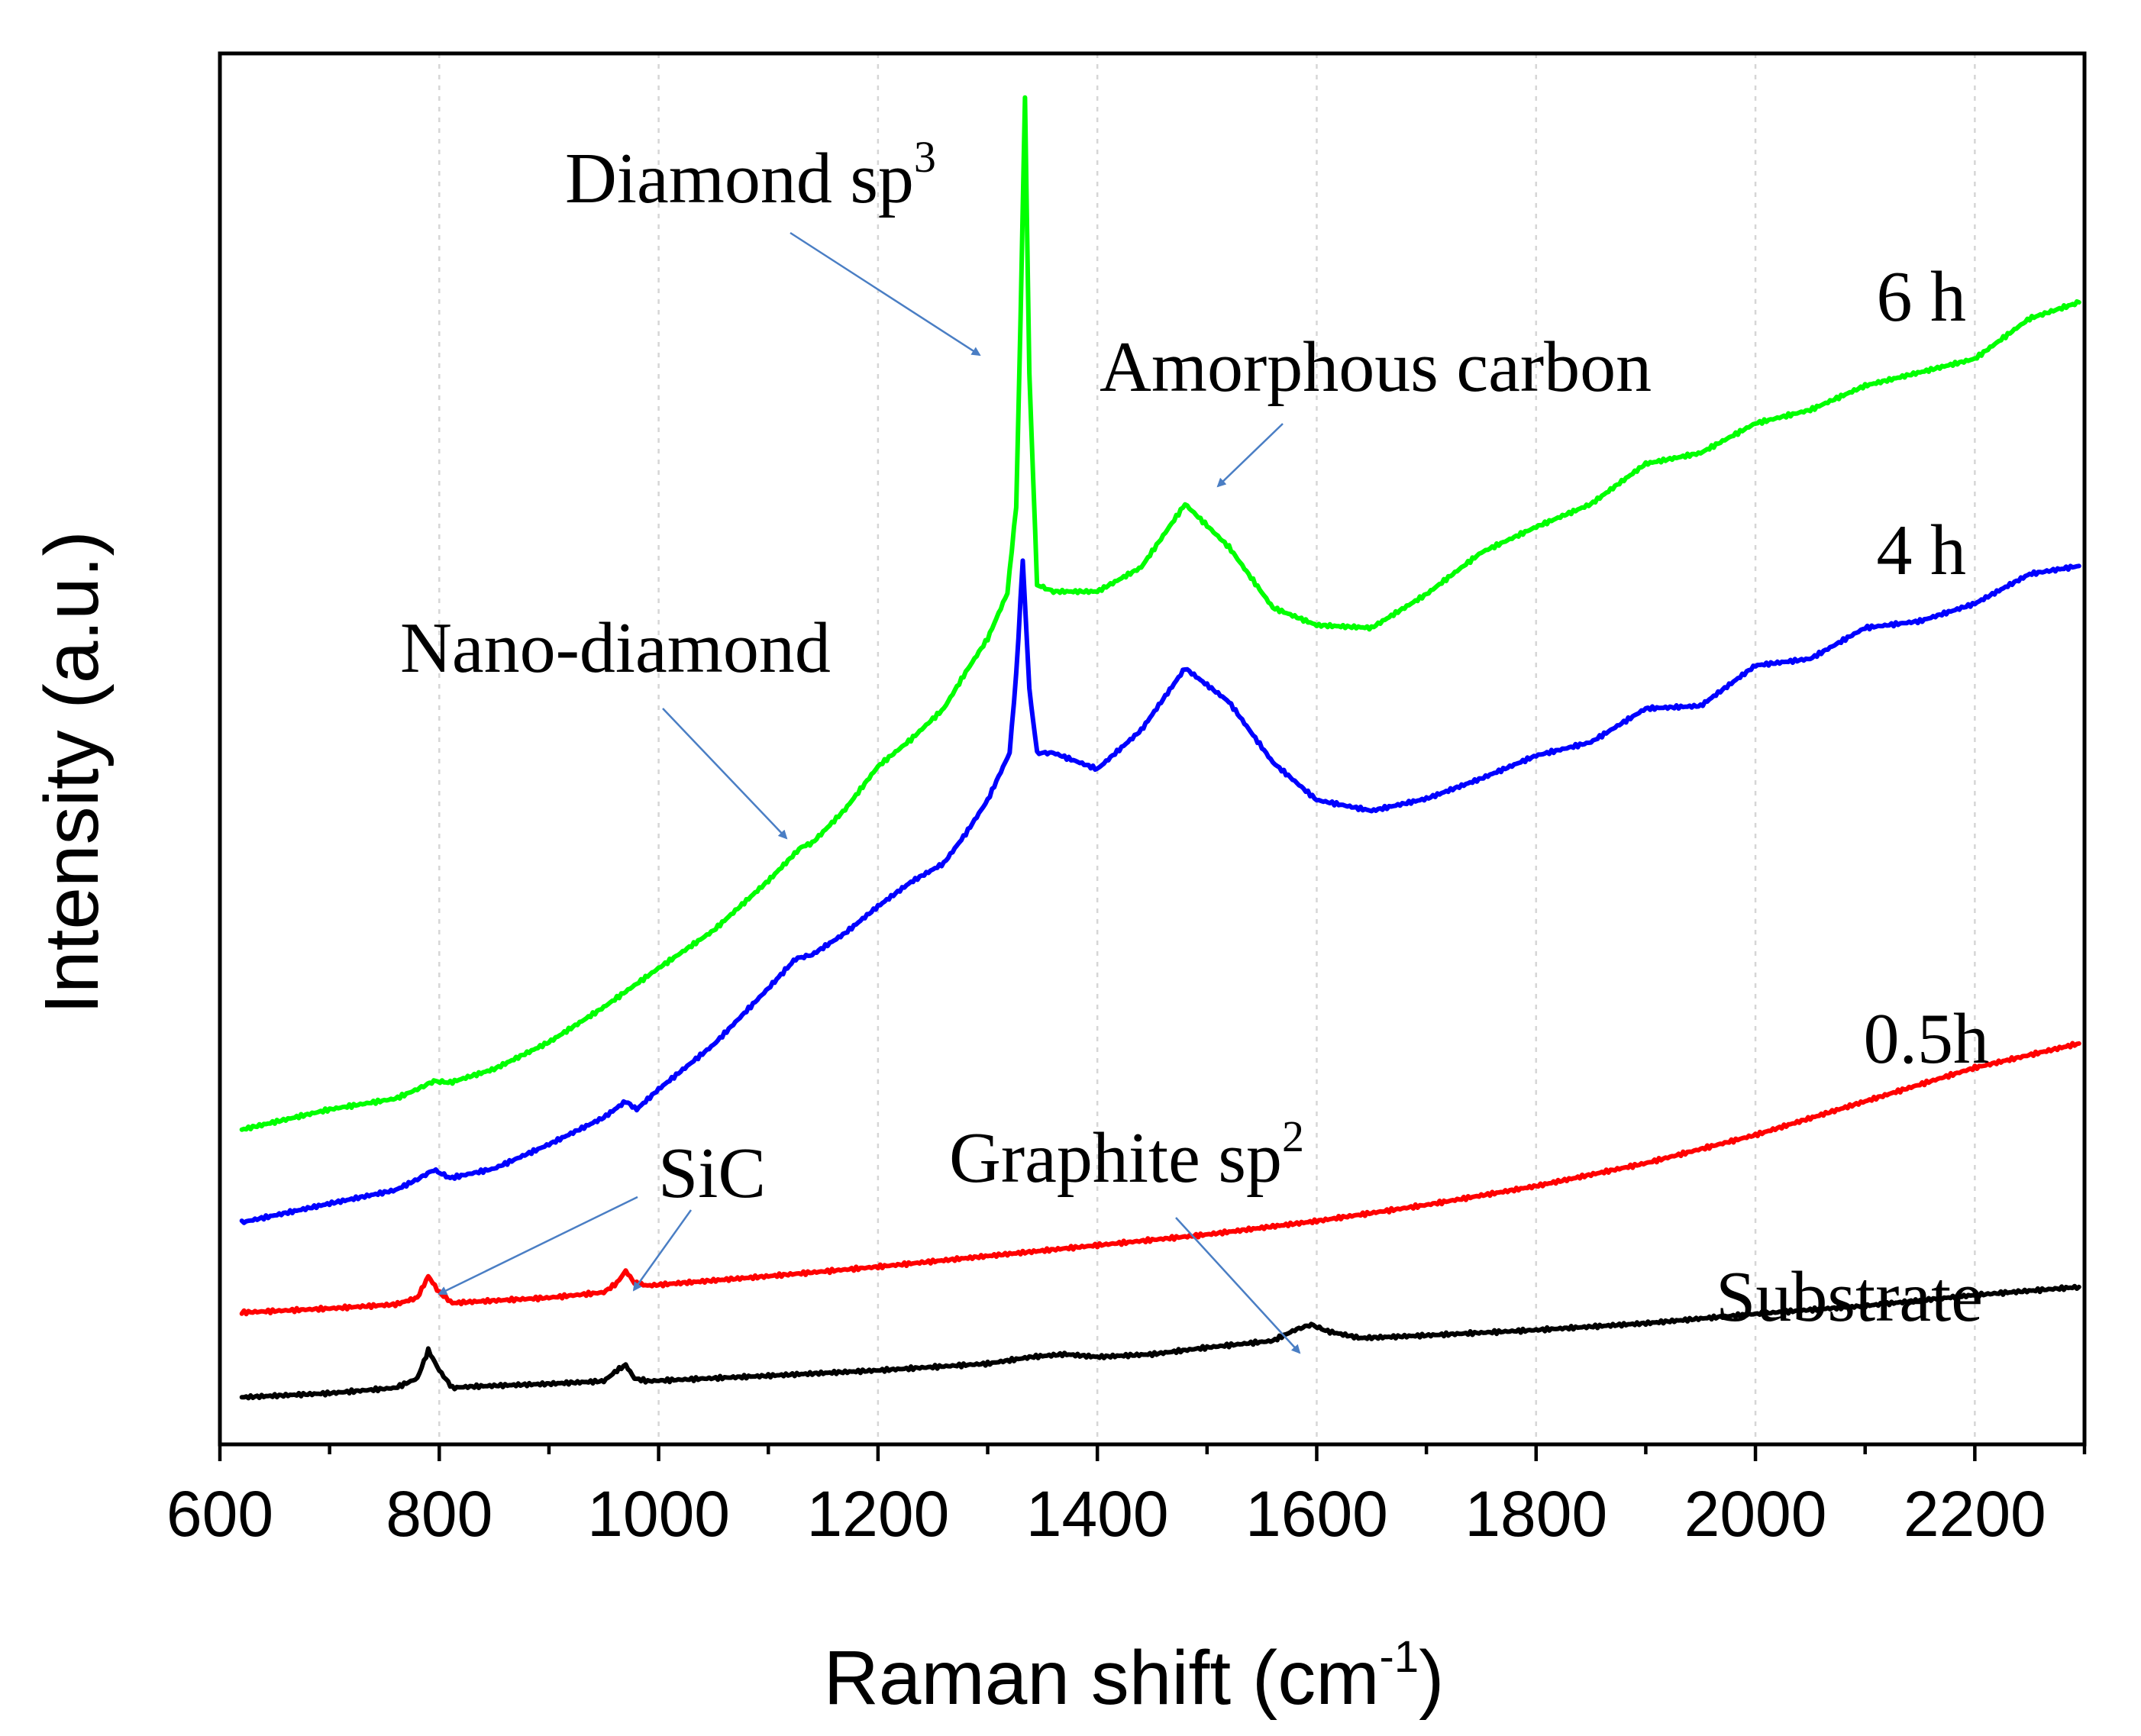  What do you see at coordinates (1160, 1342) in the screenshot?
I see `series-line-substrate` at bounding box center [1160, 1342].